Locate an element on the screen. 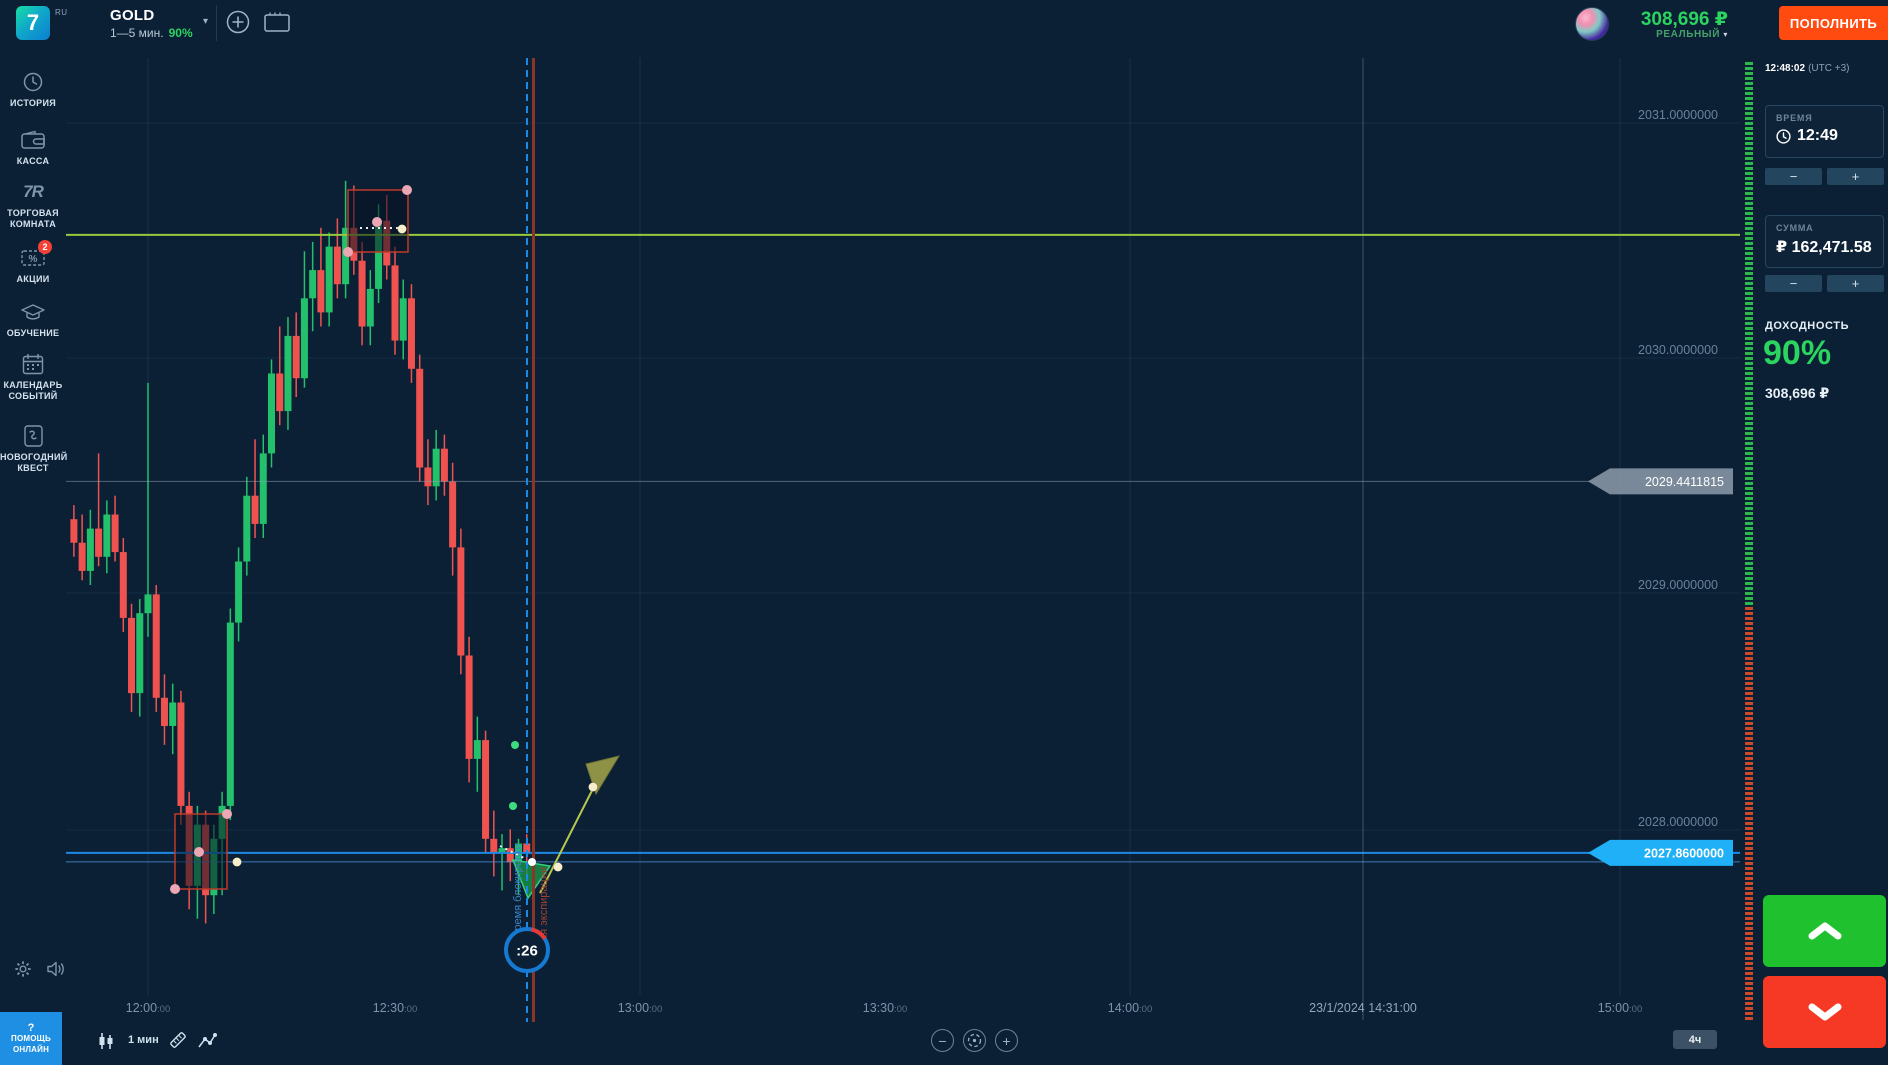 The height and width of the screenshot is (1065, 1888). help-label: ПОМОЩЬ ОНЛАЙН is located at coordinates (31, 1044).